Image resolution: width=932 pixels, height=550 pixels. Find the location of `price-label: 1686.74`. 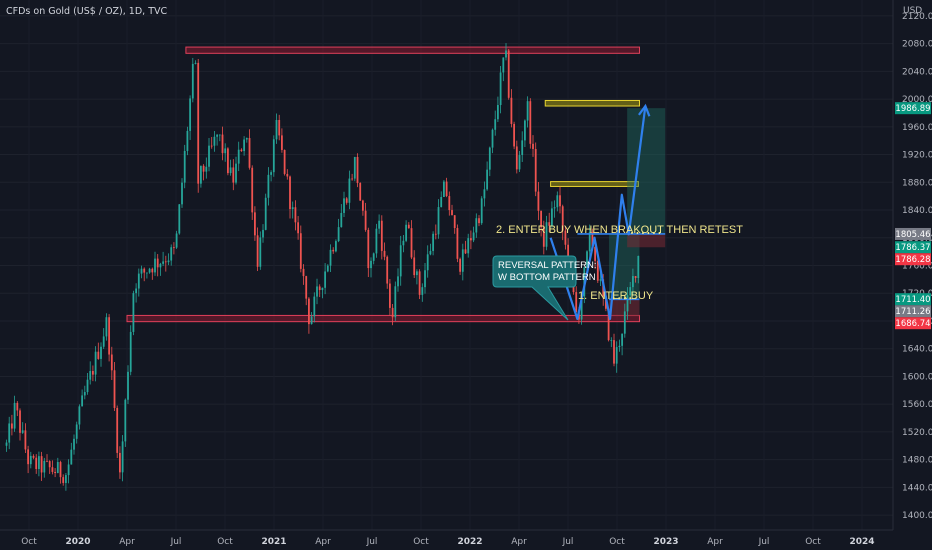

price-label: 1686.74 is located at coordinates (913, 323).